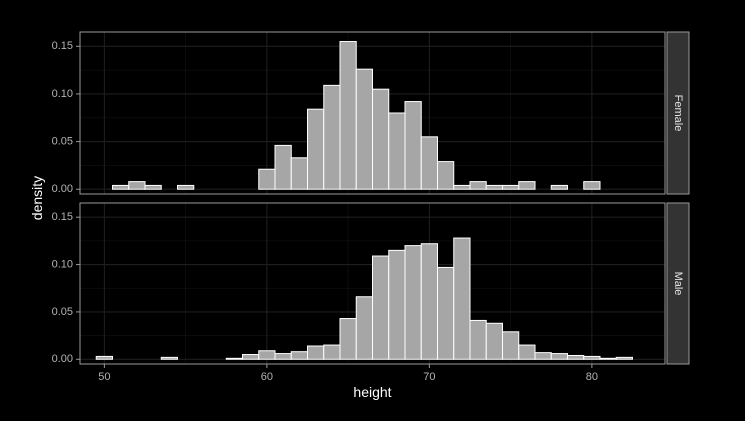  I want to click on x-tick-label: 60, so click(267, 377).